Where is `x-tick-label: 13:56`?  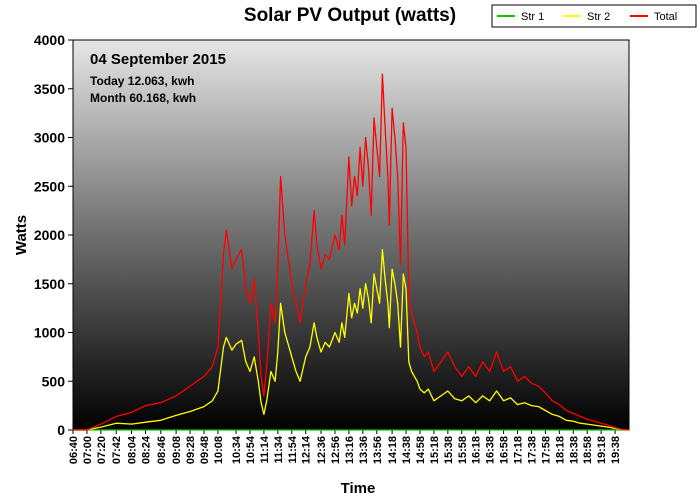
x-tick-label: 13:56 is located at coordinates (378, 450).